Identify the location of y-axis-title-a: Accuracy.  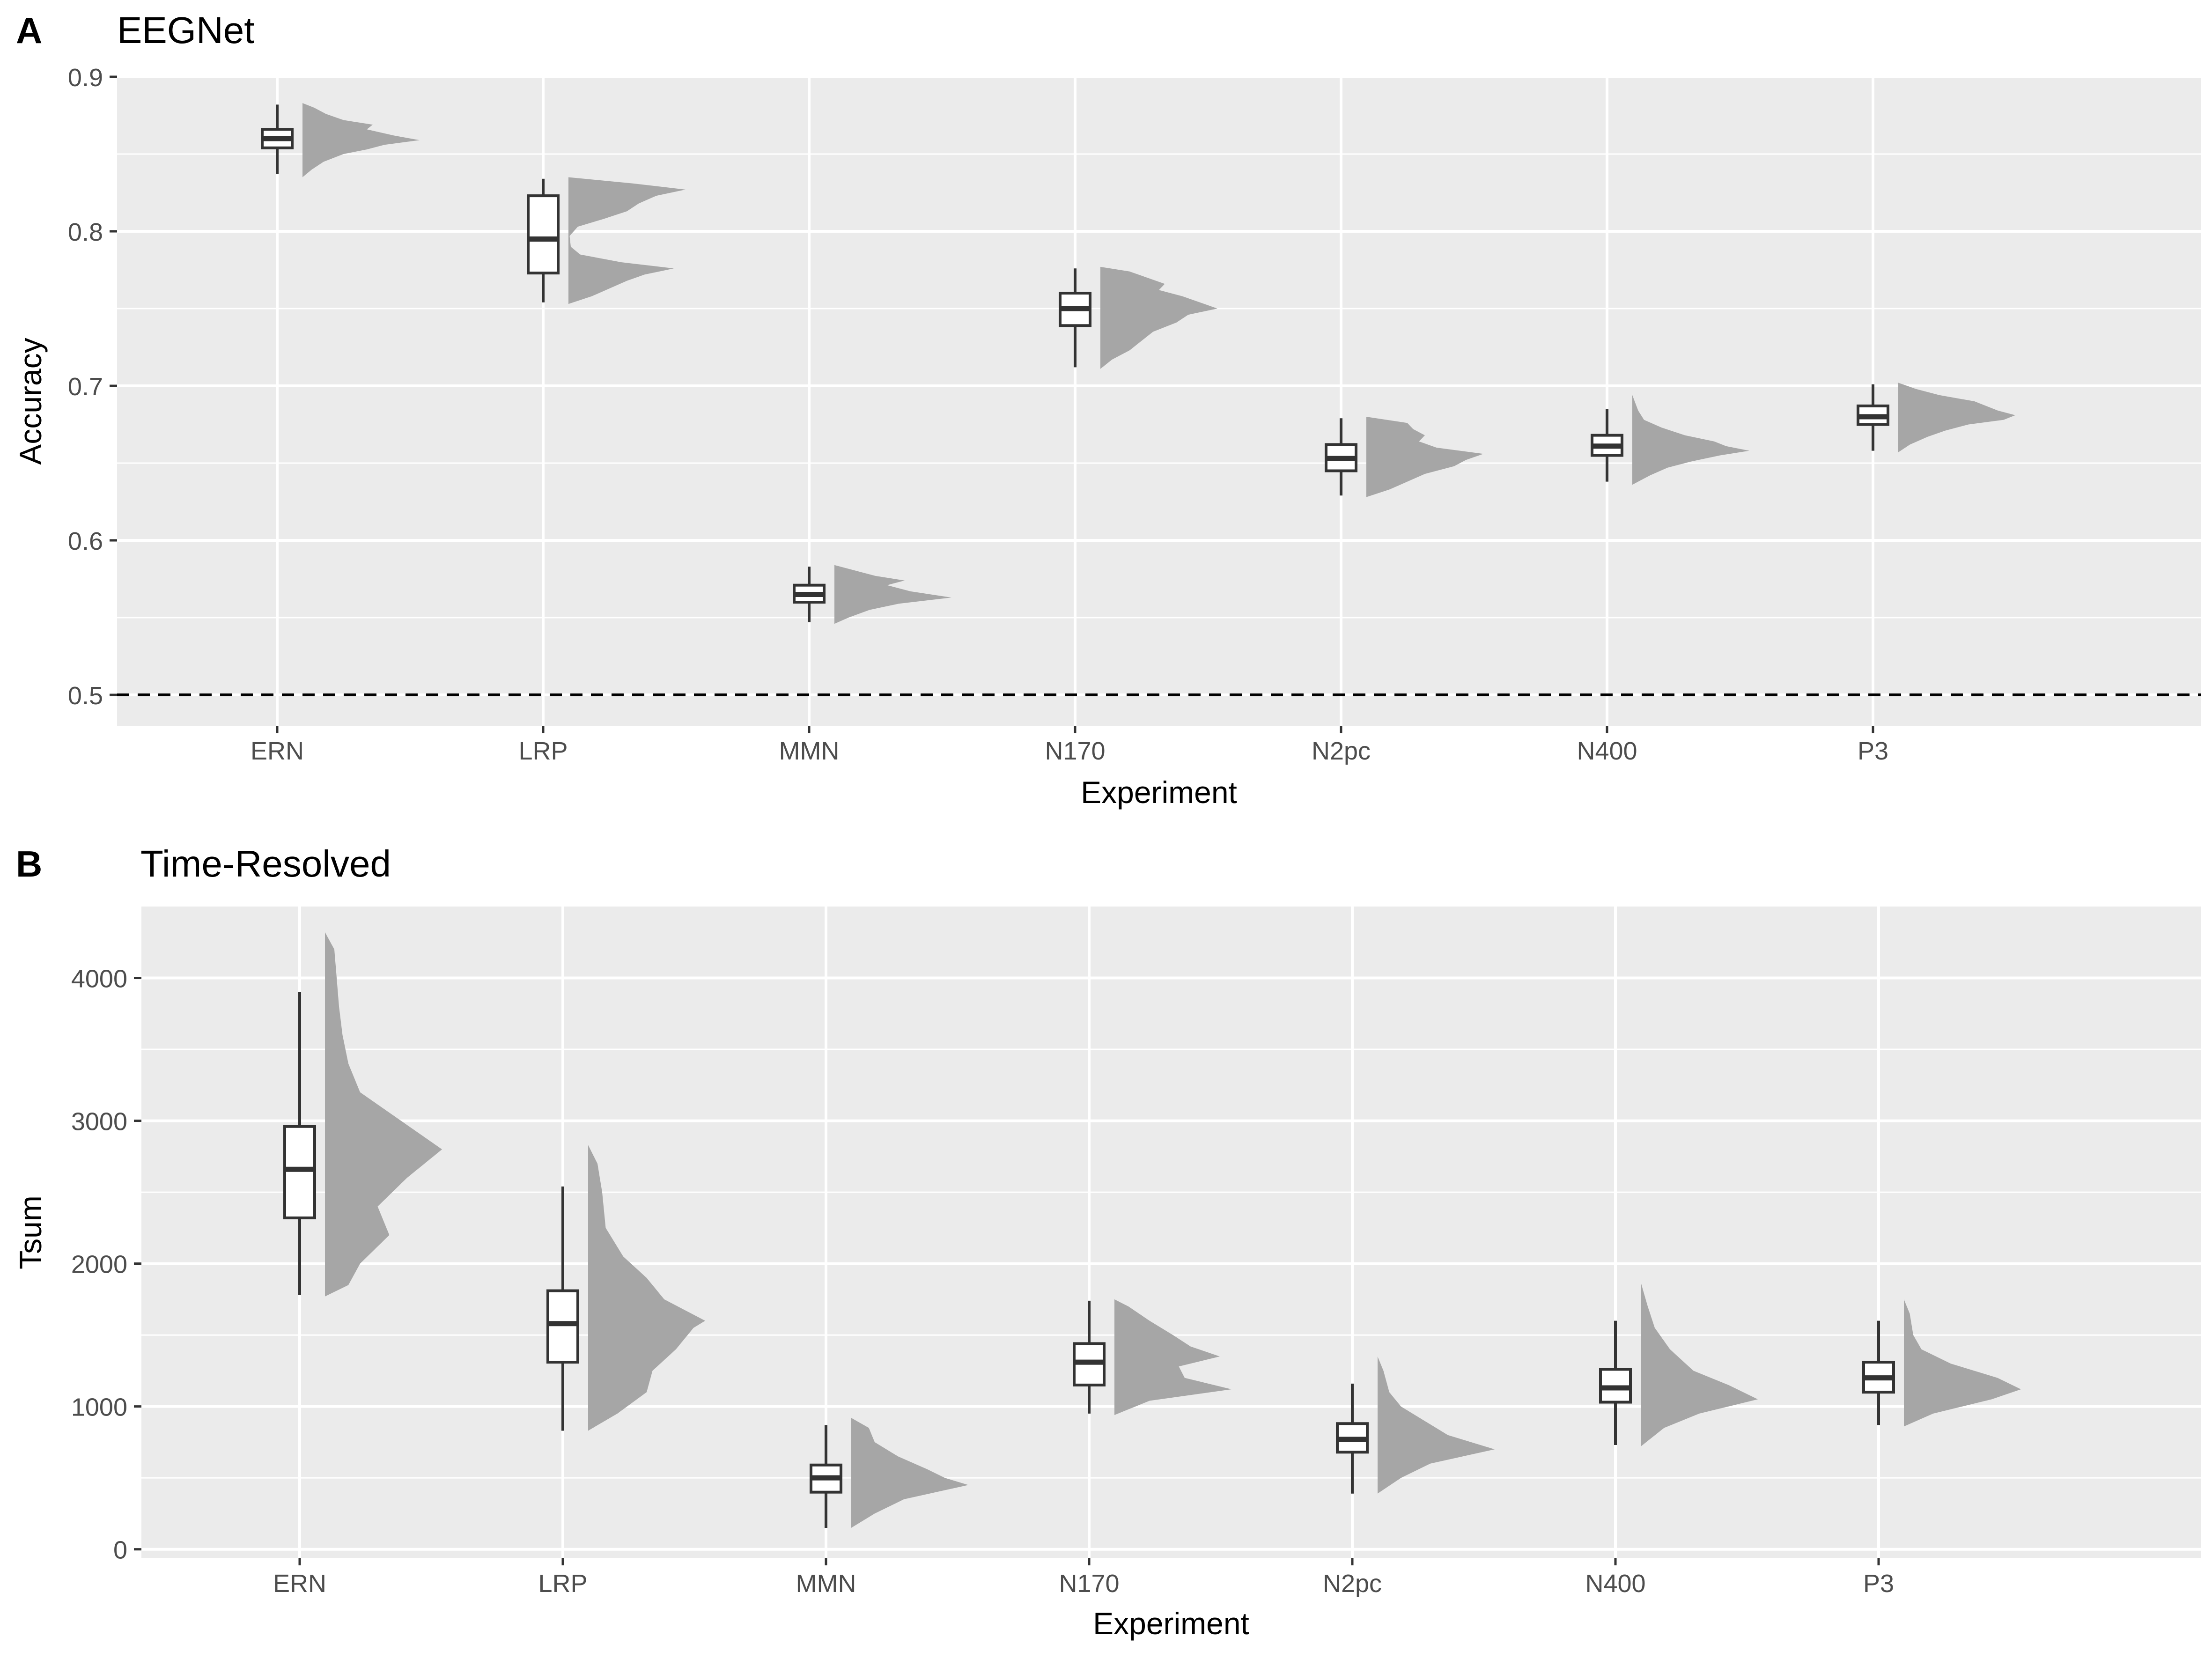
(31, 401).